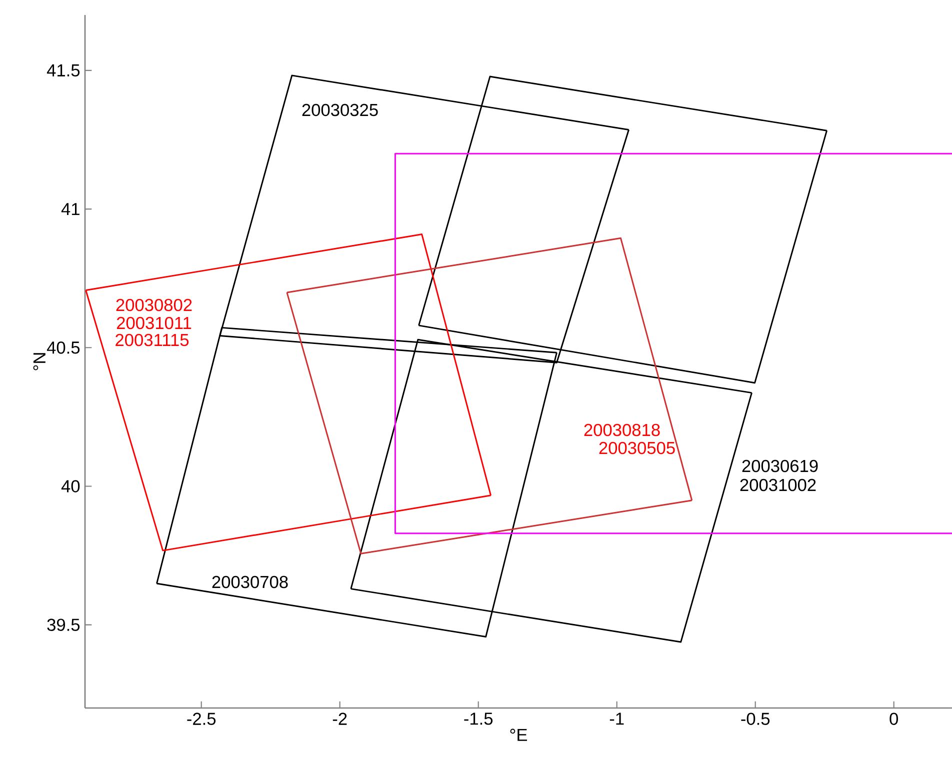  Describe the element at coordinates (622, 430) in the screenshot. I see `annotation: 20030818` at that location.